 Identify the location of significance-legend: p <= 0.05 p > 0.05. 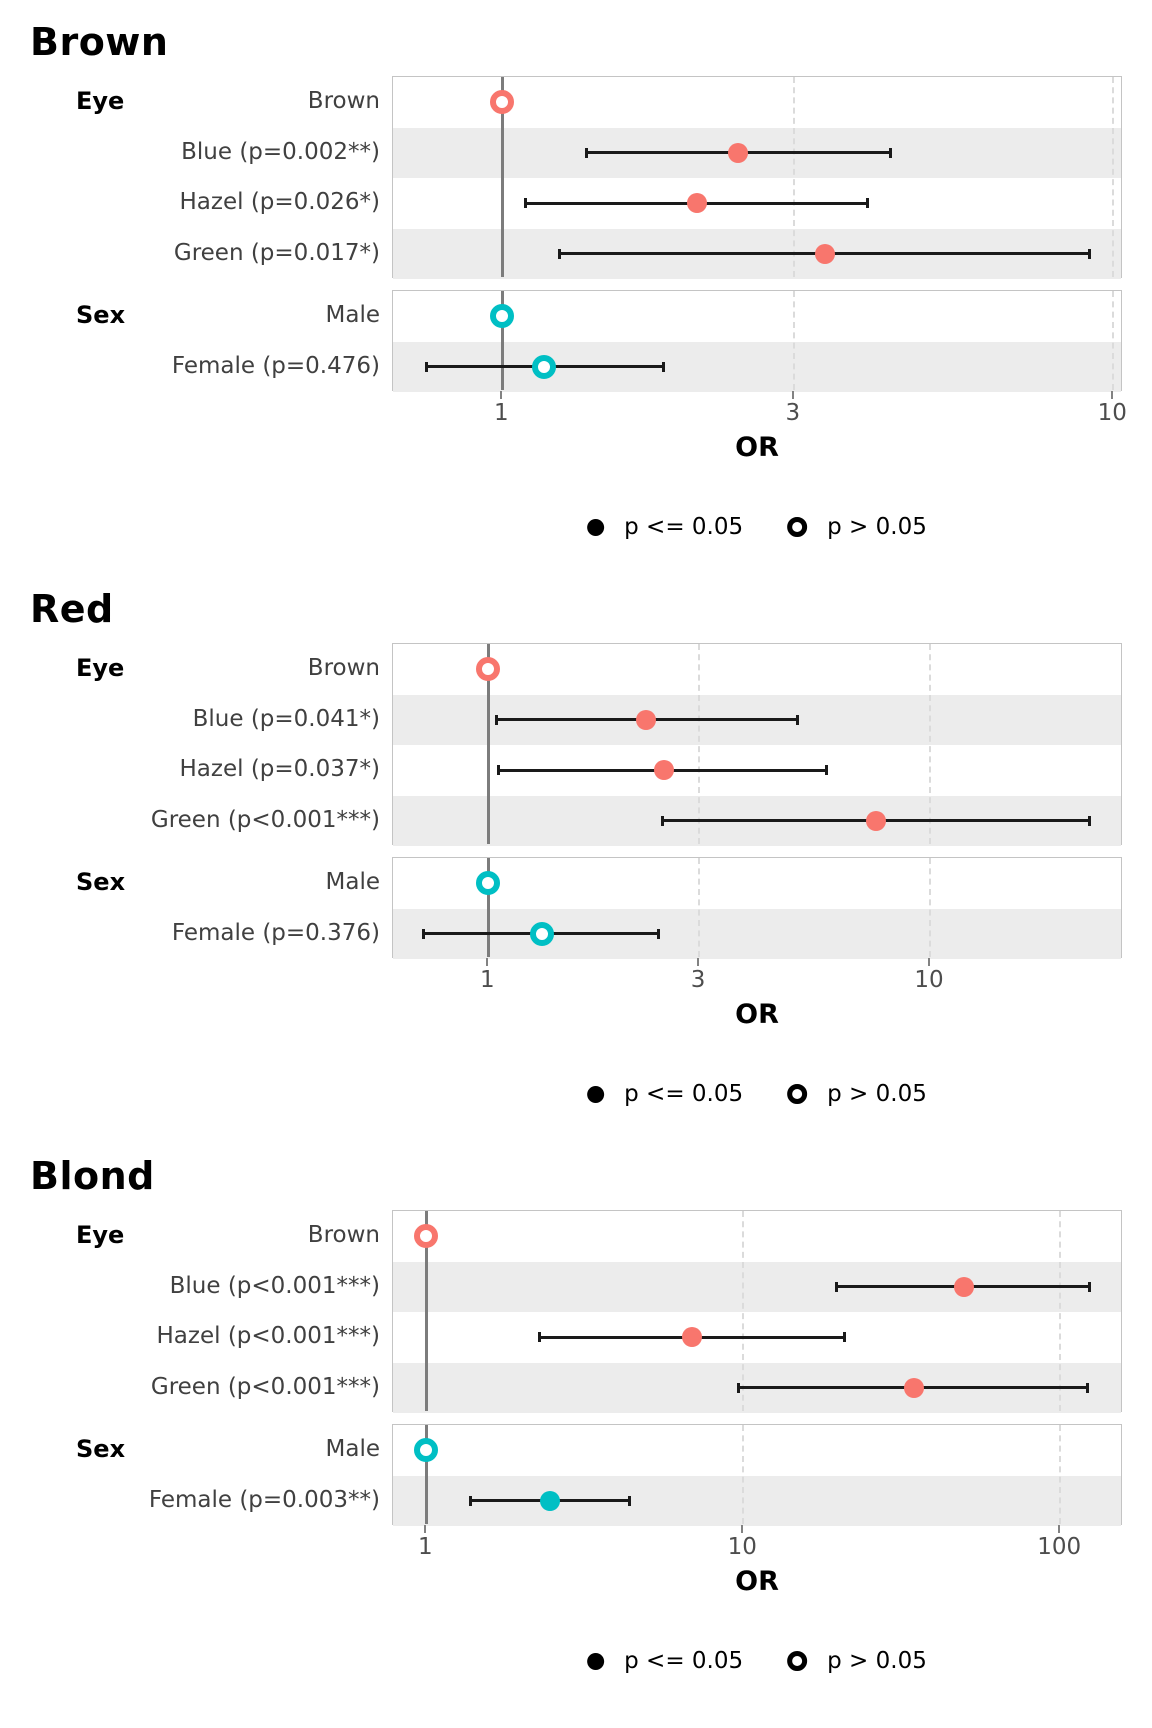
(757, 1094).